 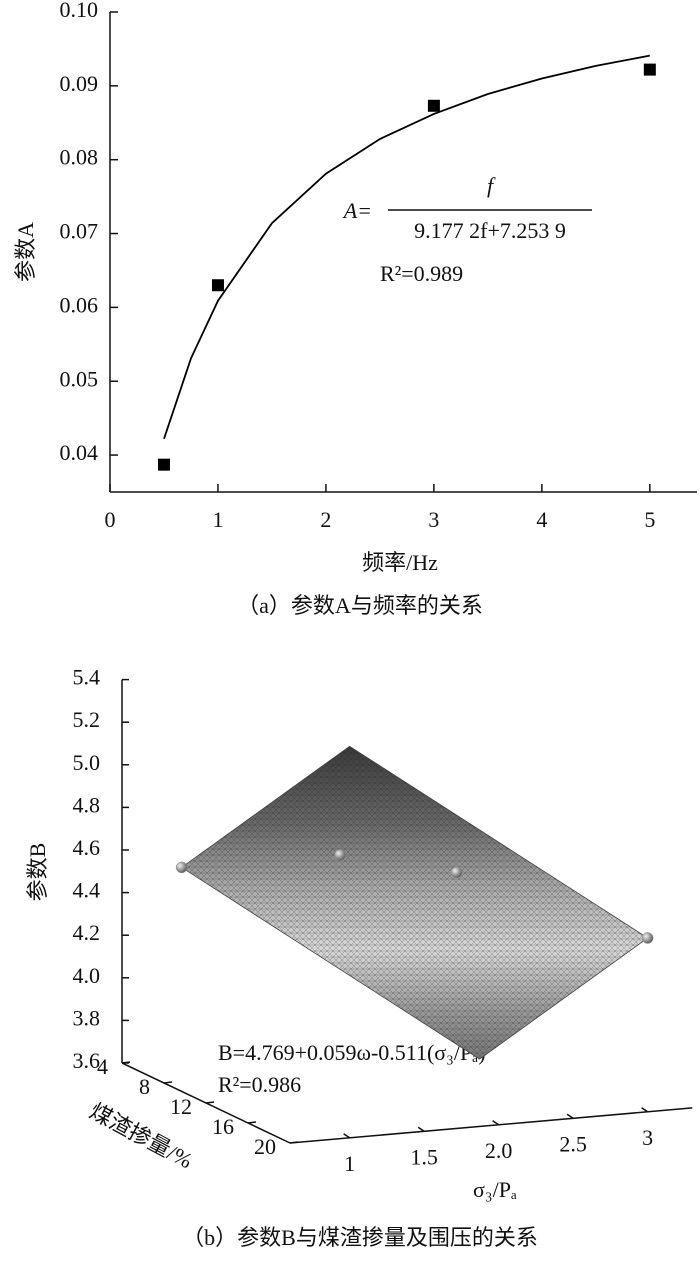 What do you see at coordinates (499, 1150) in the screenshot?
I see `y-tick-label: 2.0` at bounding box center [499, 1150].